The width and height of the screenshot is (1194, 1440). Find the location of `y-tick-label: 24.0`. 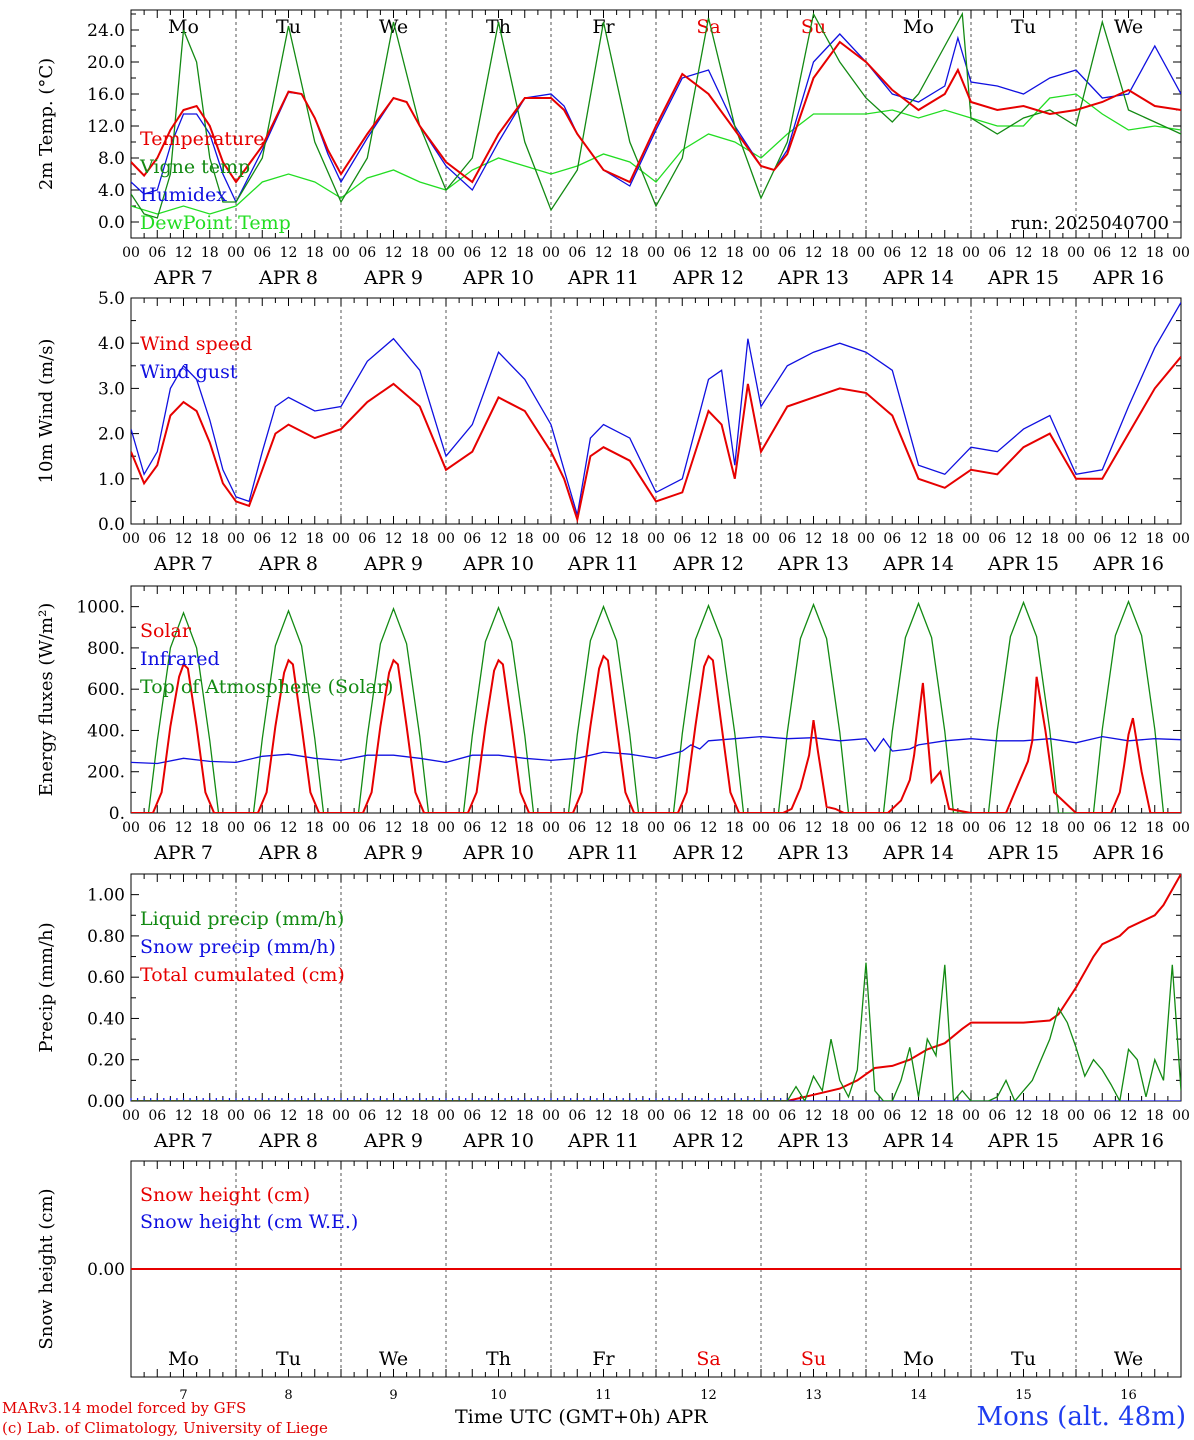

y-tick-label: 24.0 is located at coordinates (106, 31).